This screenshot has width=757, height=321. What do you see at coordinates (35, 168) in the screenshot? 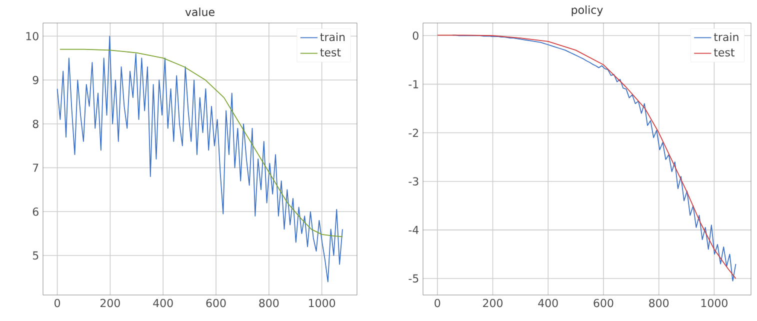
I see `y-tick-label: 7` at bounding box center [35, 168].